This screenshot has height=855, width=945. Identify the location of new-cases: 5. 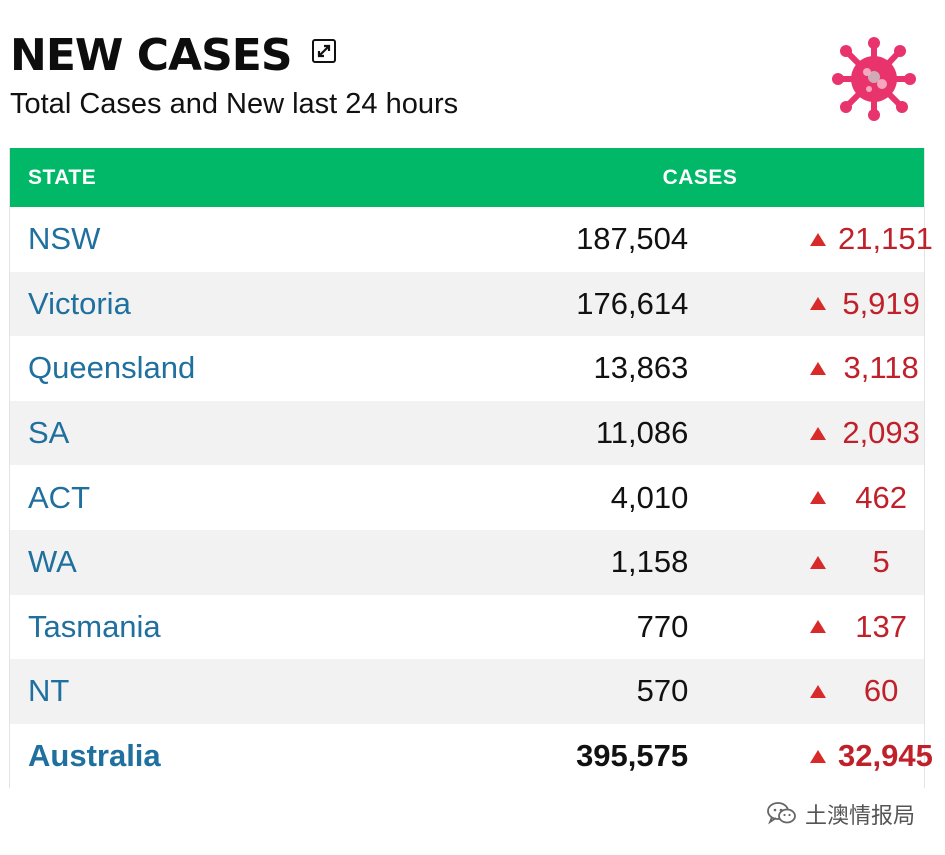
(881, 562).